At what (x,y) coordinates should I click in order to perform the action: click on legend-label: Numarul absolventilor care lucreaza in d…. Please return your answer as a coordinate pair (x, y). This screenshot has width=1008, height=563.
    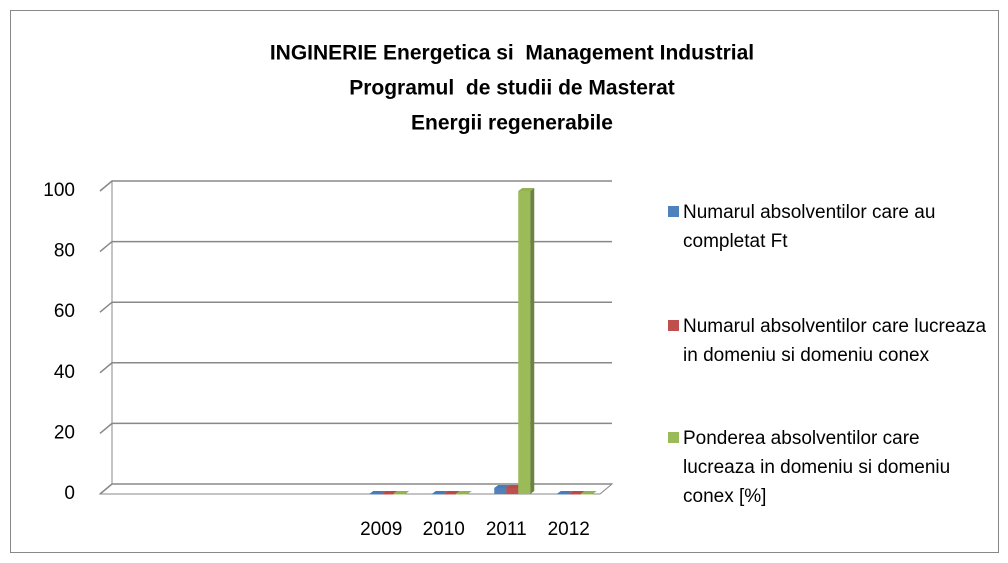
    Looking at the image, I should click on (835, 341).